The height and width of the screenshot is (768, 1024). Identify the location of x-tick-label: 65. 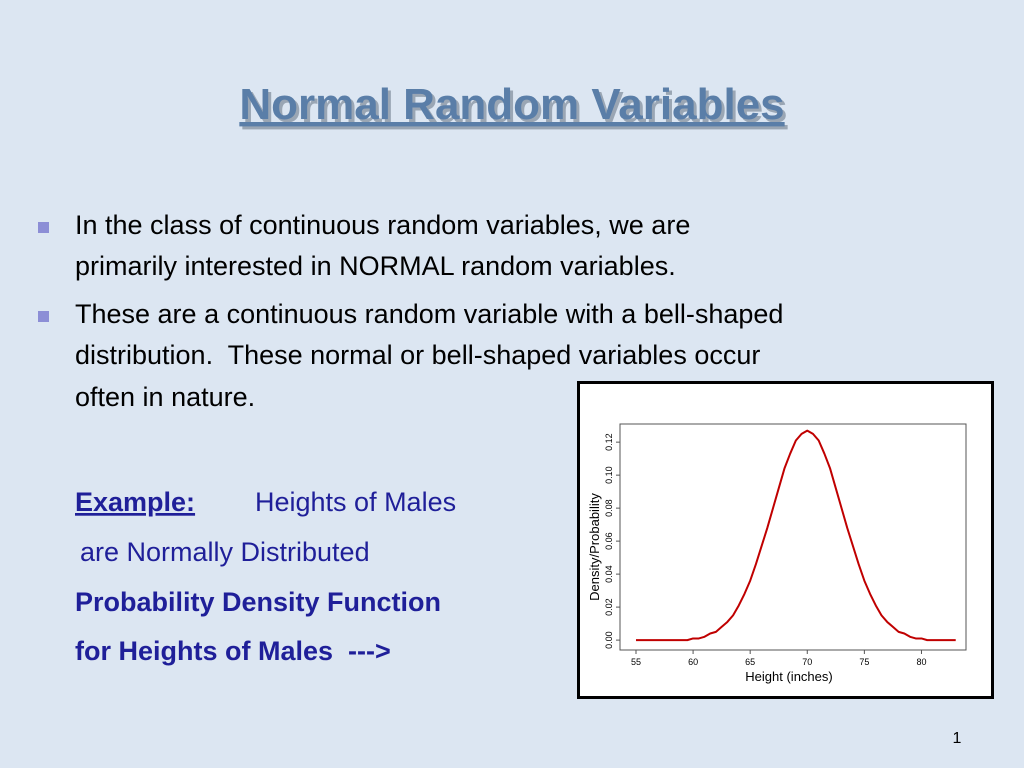
(750, 662).